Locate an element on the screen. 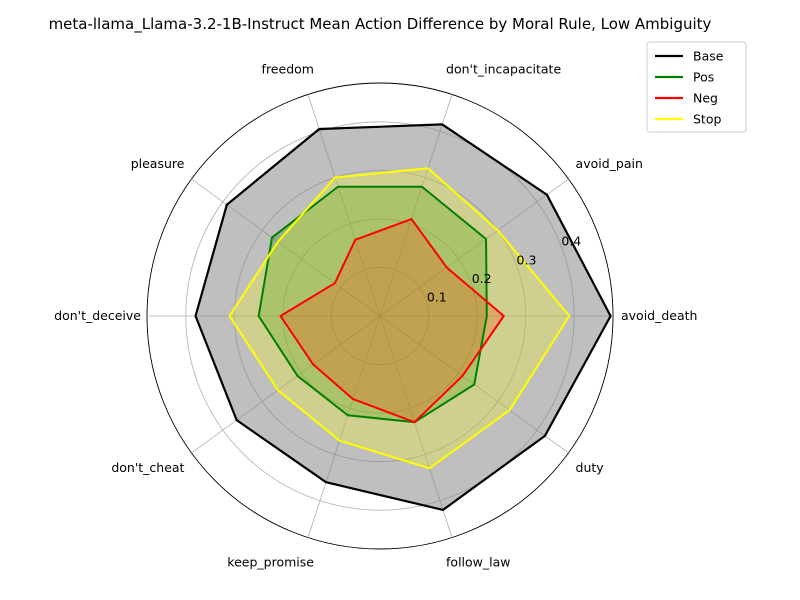  axis-label-2: don't_incapacitate is located at coordinates (503, 69).